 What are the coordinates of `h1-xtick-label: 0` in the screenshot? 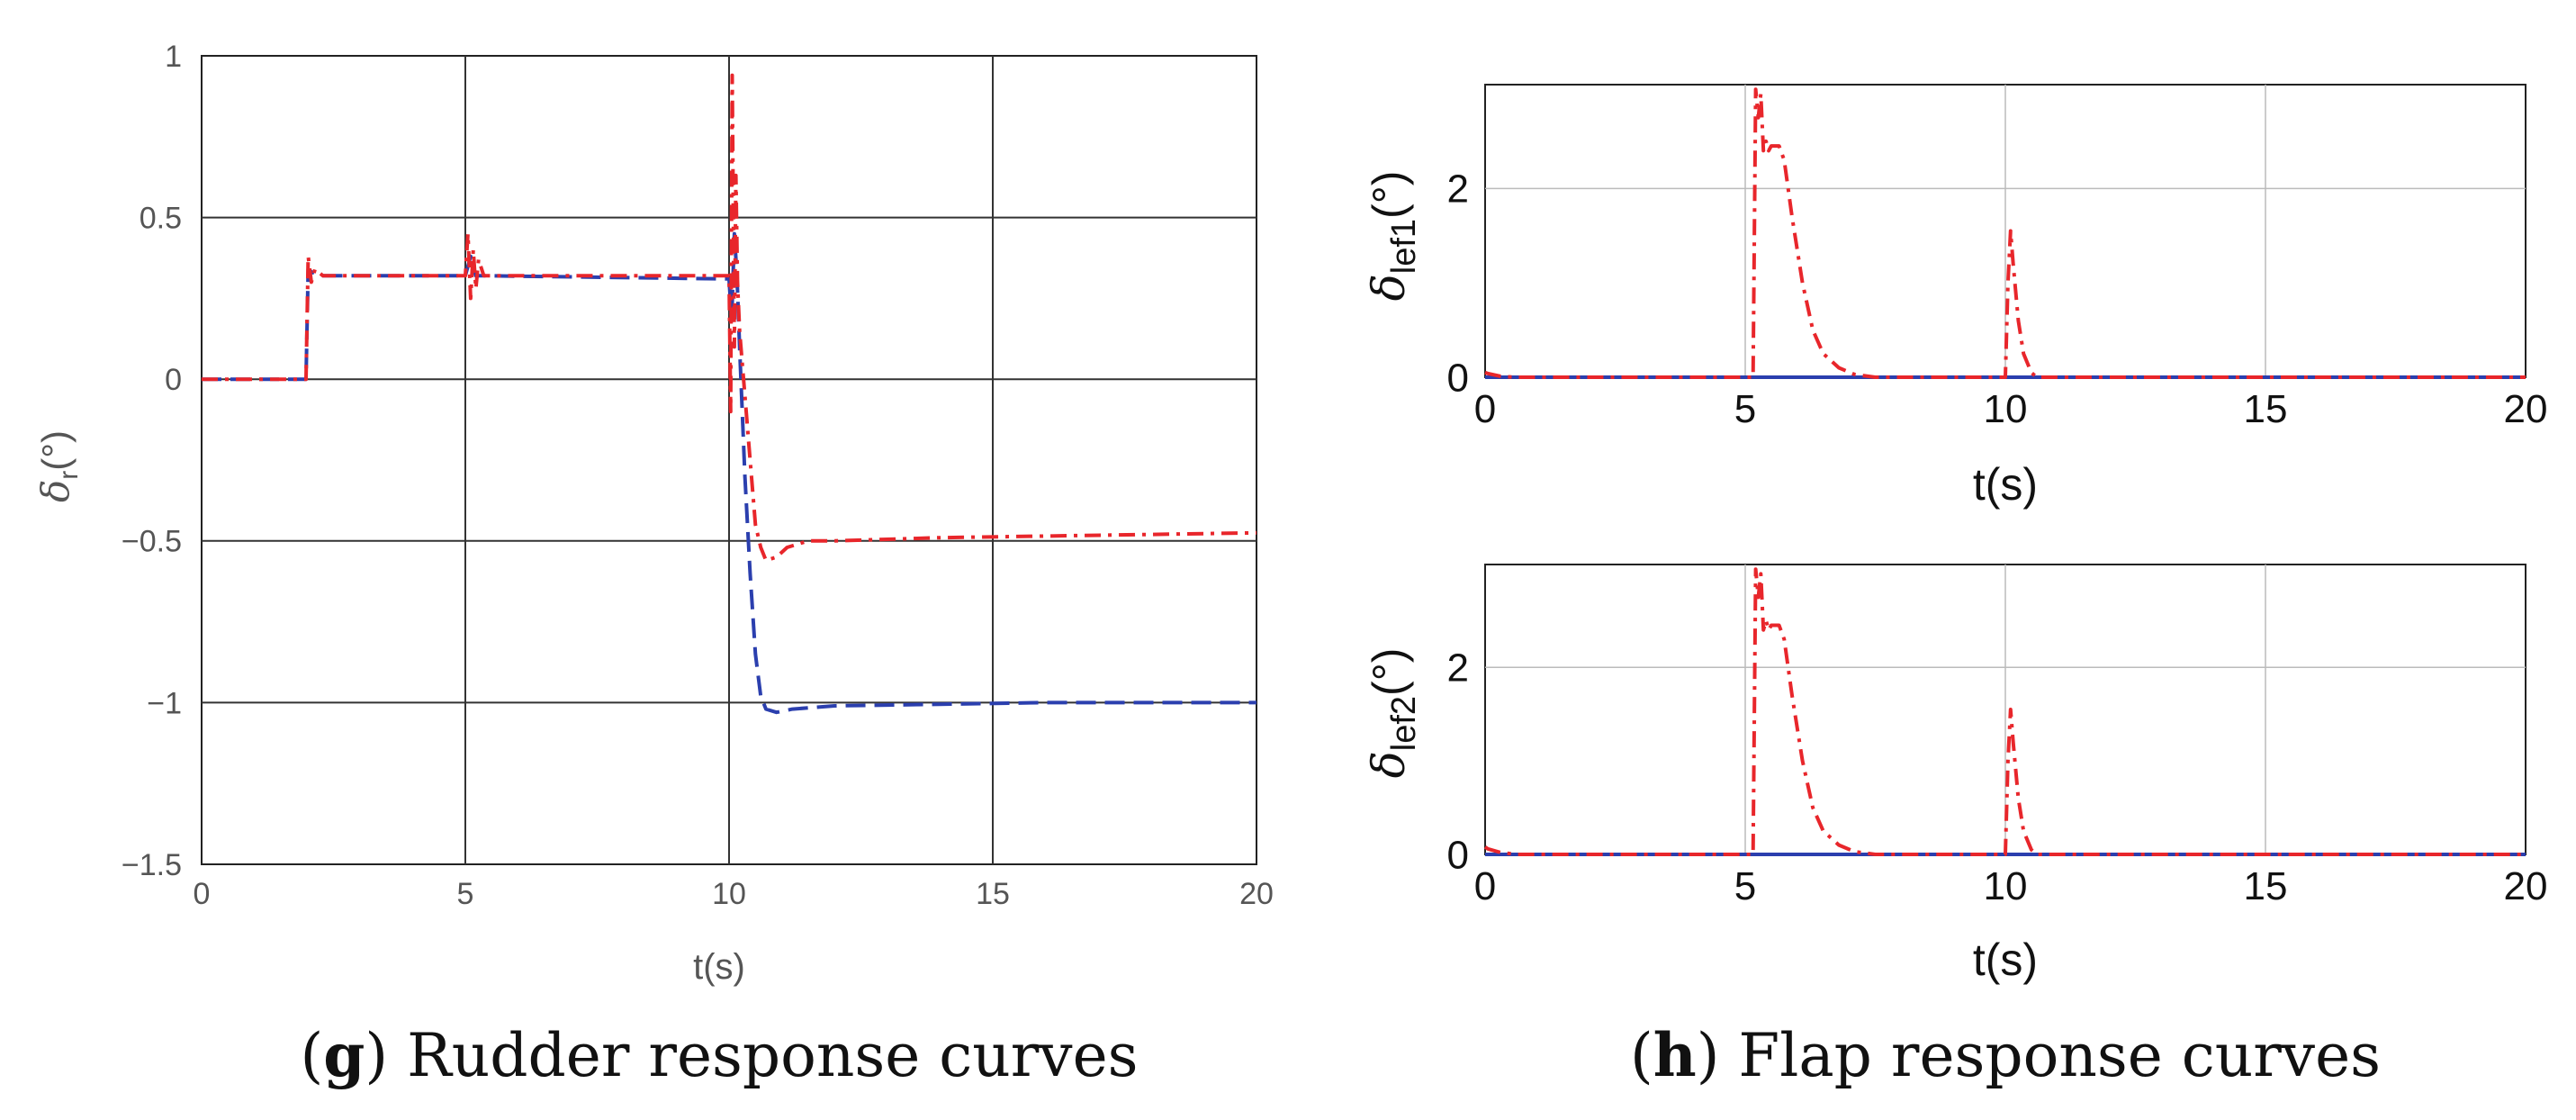 It's located at (1485, 409).